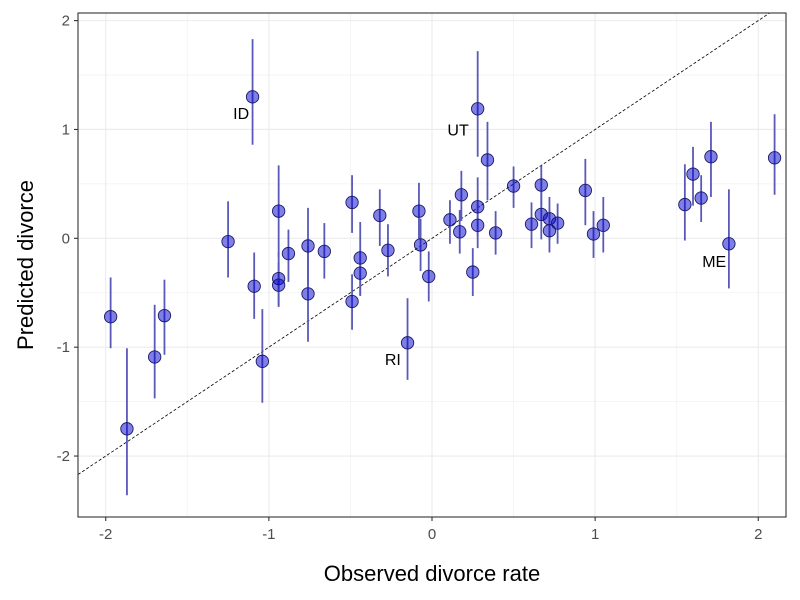 Image resolution: width=800 pixels, height=600 pixels. I want to click on y-axis-title: Predicted divorce, so click(25, 265).